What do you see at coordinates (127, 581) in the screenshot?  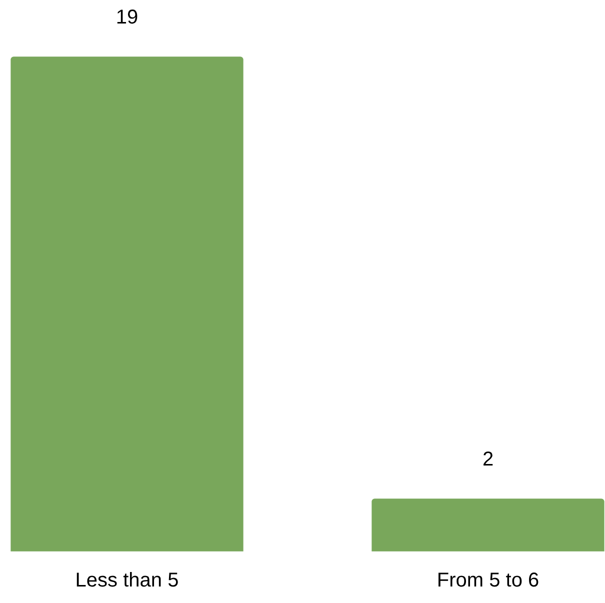 I see `x-tick-label: Less than 5` at bounding box center [127, 581].